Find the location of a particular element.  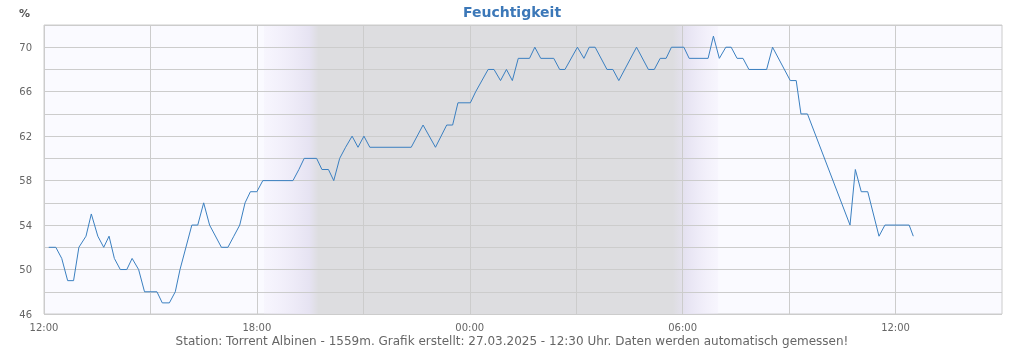

y-tick-label: 62 is located at coordinates (25, 136).